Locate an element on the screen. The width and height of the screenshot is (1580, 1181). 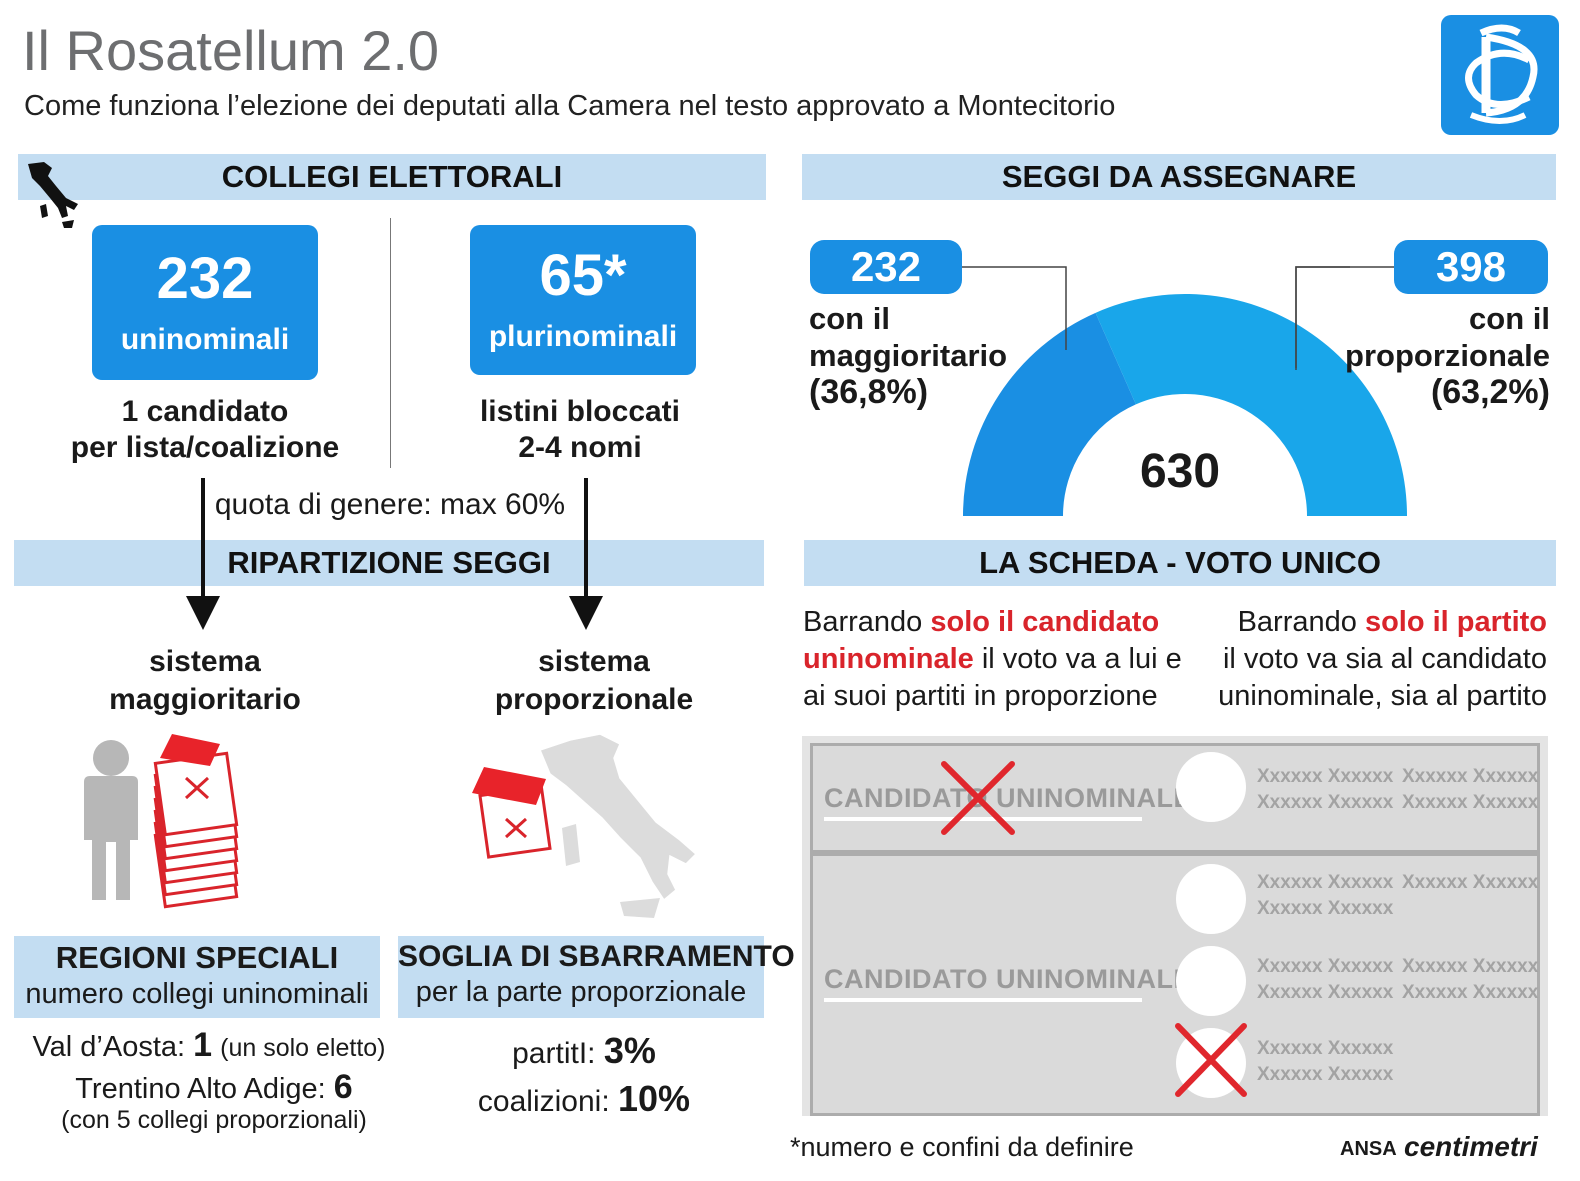
party-names-4: Xxxxxx Xxxxxx Xxxxxx Xxxxxx is located at coordinates (1325, 1062).